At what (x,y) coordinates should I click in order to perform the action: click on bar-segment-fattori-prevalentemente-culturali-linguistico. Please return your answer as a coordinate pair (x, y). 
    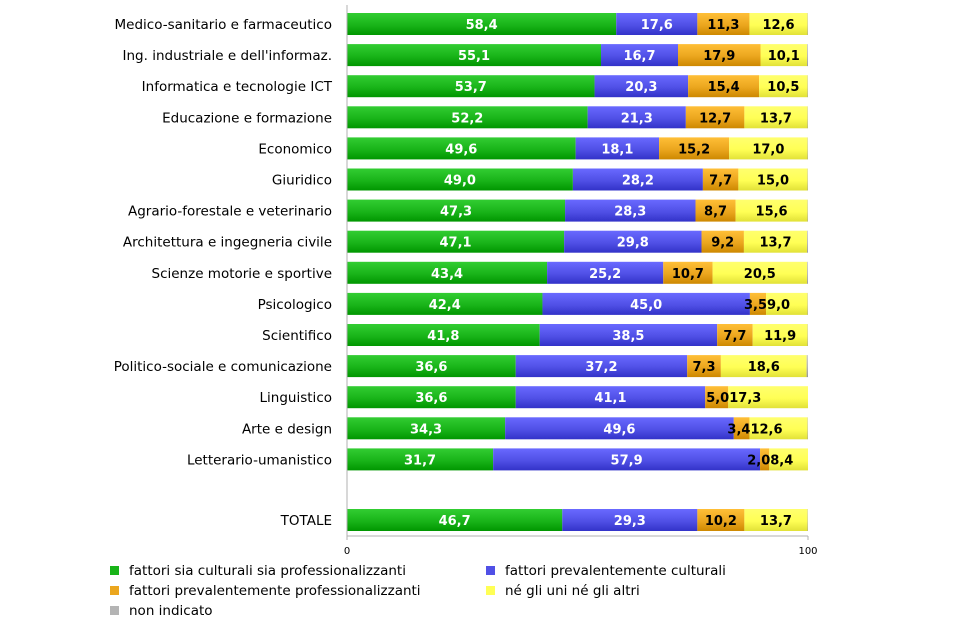
    Looking at the image, I should click on (610, 397).